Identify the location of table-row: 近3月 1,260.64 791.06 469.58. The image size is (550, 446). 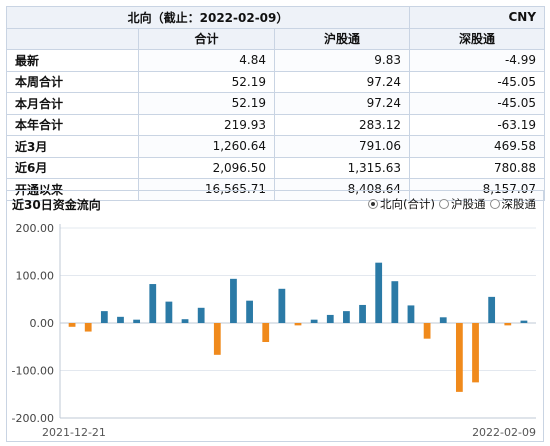
(276, 146).